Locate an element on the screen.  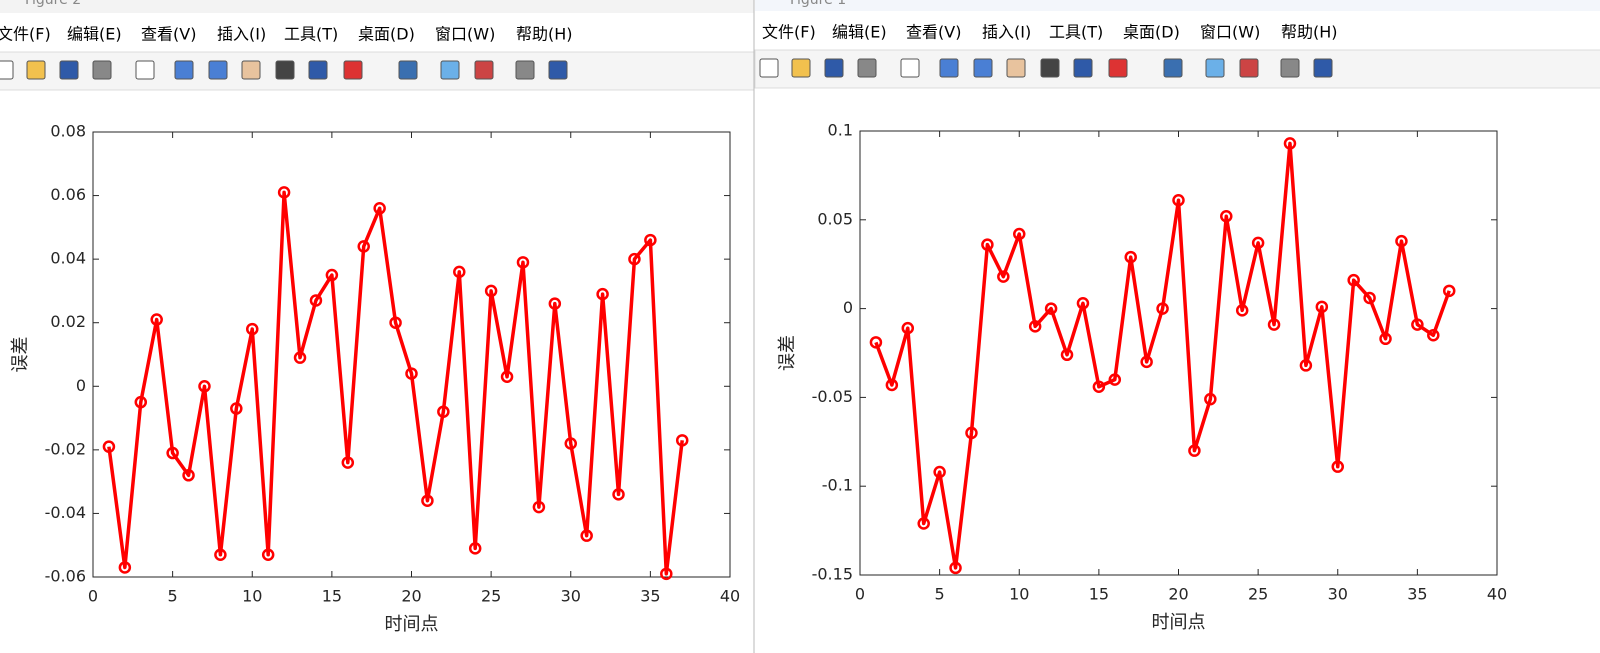
x-tick-label: 35 is located at coordinates (650, 596).